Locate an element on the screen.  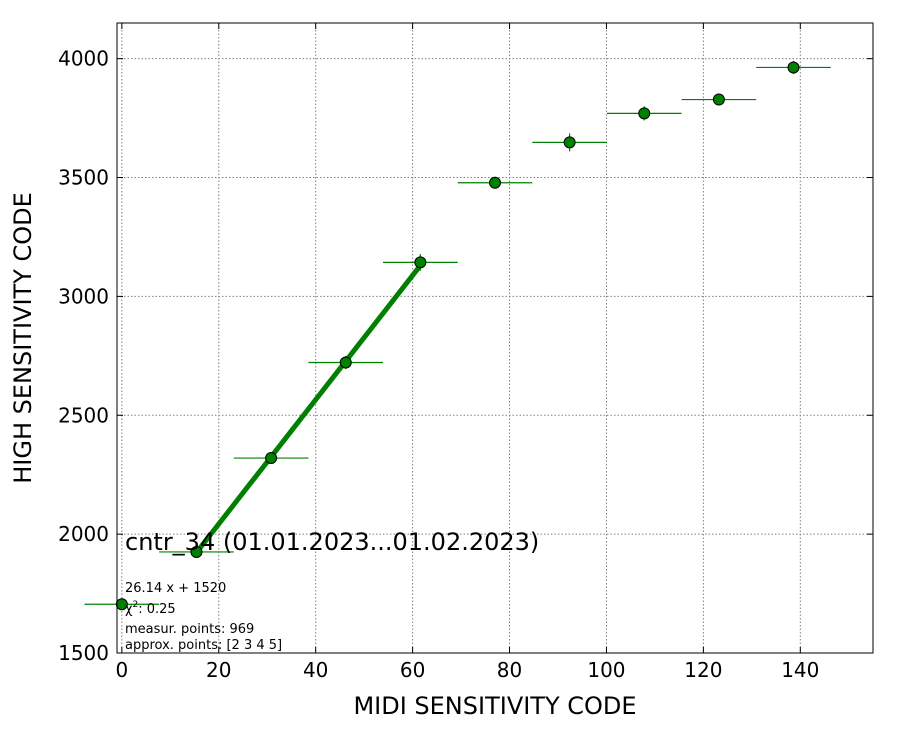
y-tick-label: 3000 is located at coordinates (83, 296).